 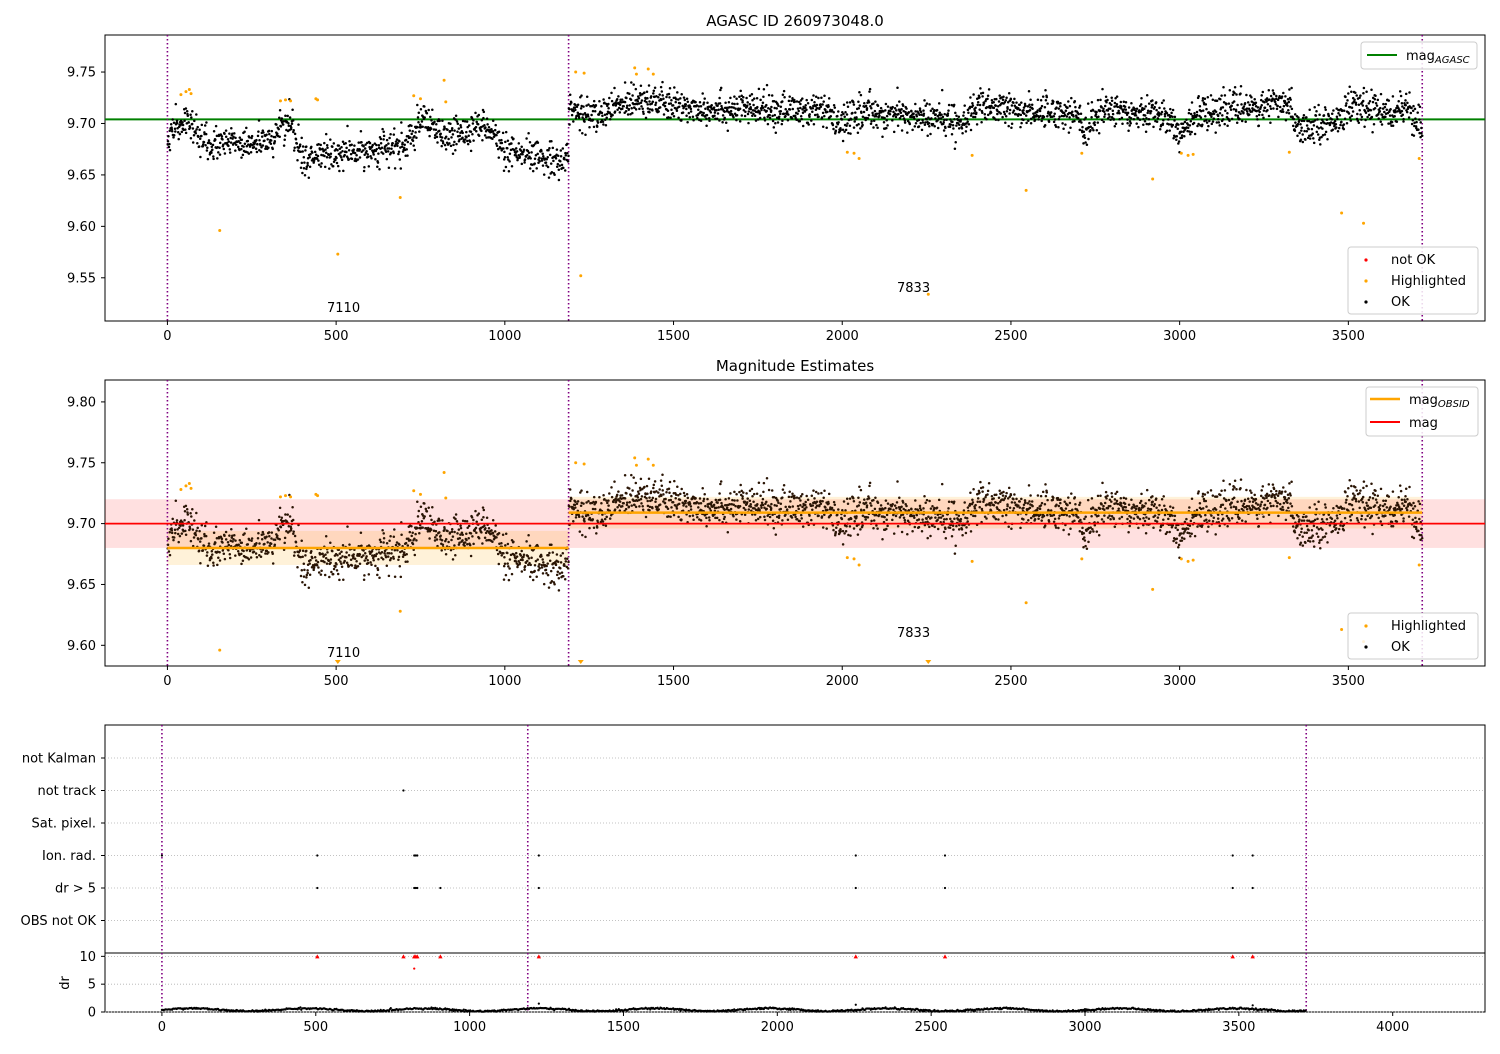 What do you see at coordinates (1179, 336) in the screenshot?
I see `x-tick-label: 3000` at bounding box center [1179, 336].